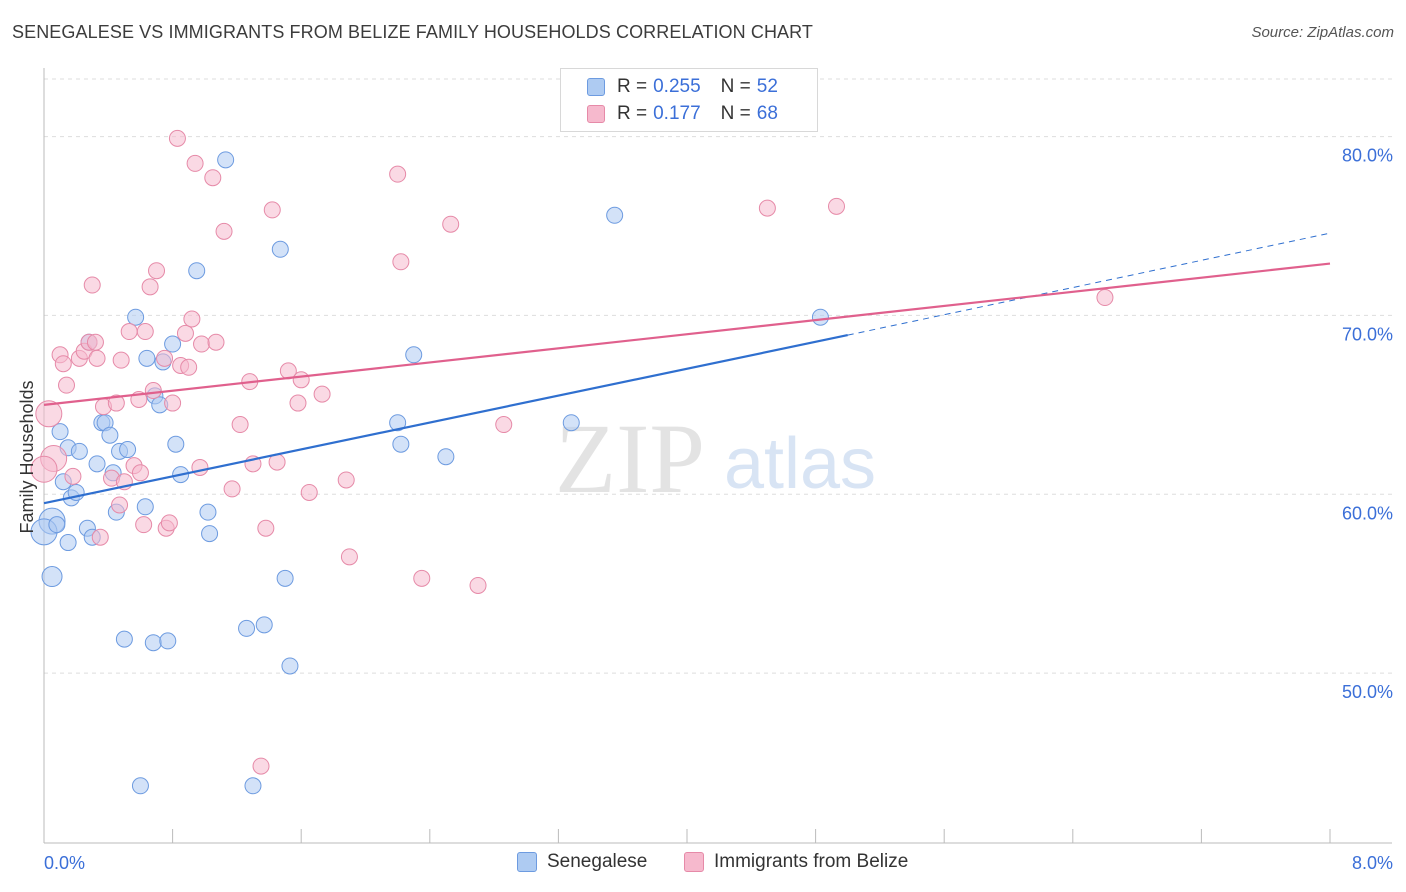 This screenshot has width=1406, height=892. Describe the element at coordinates (800, 464) in the screenshot. I see `watermark-atlas: atlas` at that location.